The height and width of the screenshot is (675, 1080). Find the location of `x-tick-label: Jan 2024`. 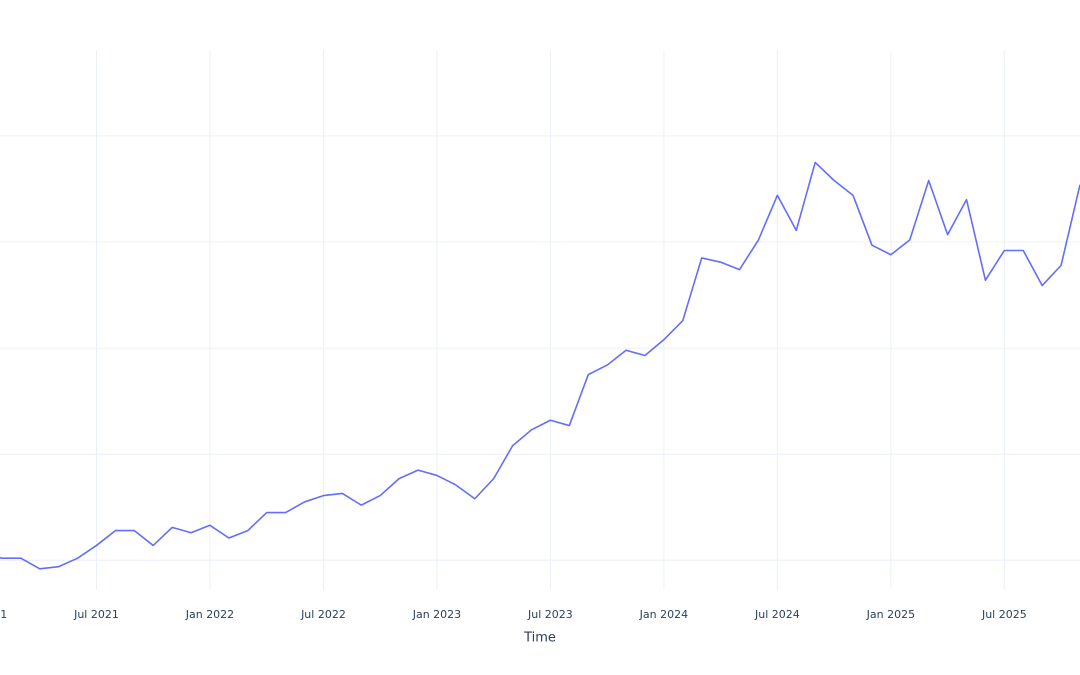

x-tick-label: Jan 2024 is located at coordinates (663, 614).